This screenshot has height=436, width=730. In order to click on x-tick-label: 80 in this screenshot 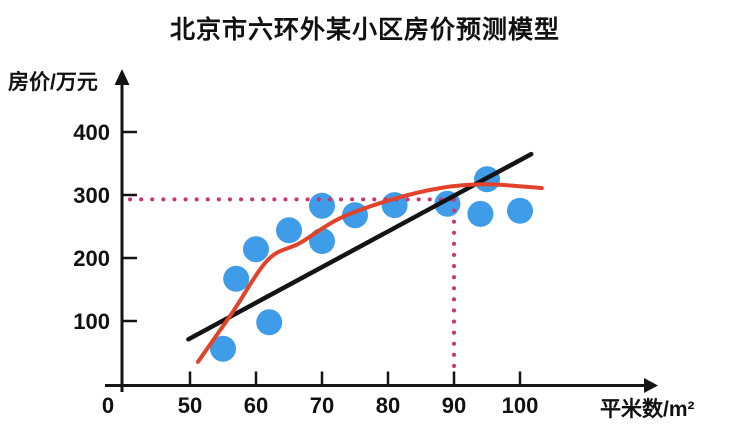, I will do `click(388, 405)`.